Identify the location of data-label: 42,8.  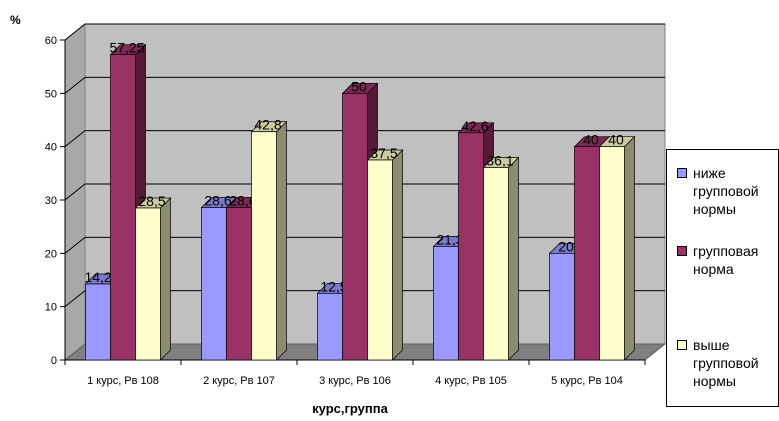
(267, 125).